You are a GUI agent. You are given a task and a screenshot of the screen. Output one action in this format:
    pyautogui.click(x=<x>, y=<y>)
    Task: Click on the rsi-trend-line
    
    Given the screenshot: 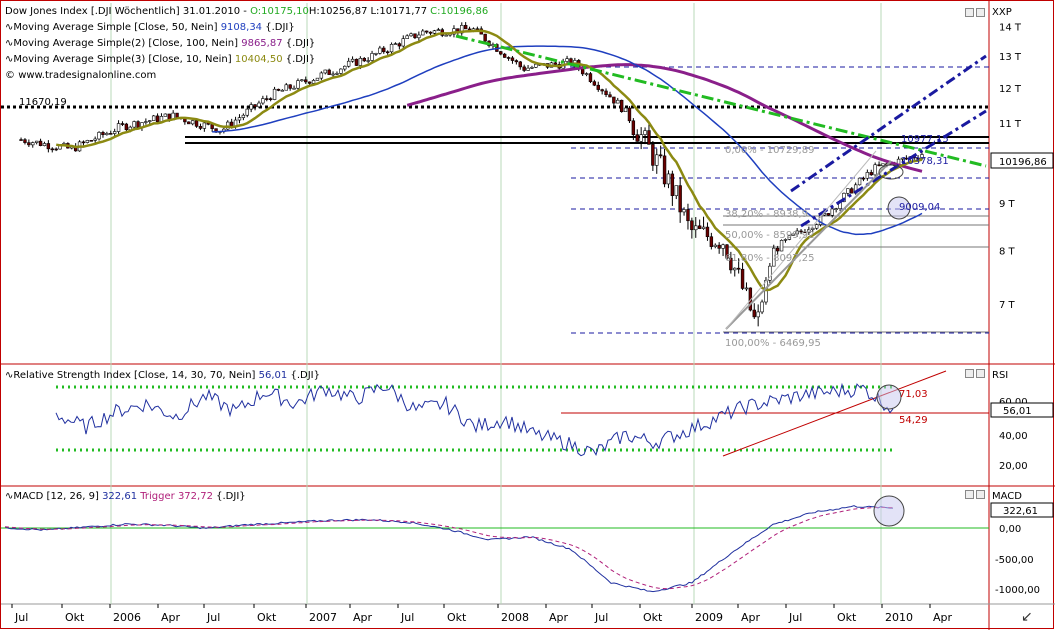 What is the action you would take?
    pyautogui.click(x=834, y=413)
    